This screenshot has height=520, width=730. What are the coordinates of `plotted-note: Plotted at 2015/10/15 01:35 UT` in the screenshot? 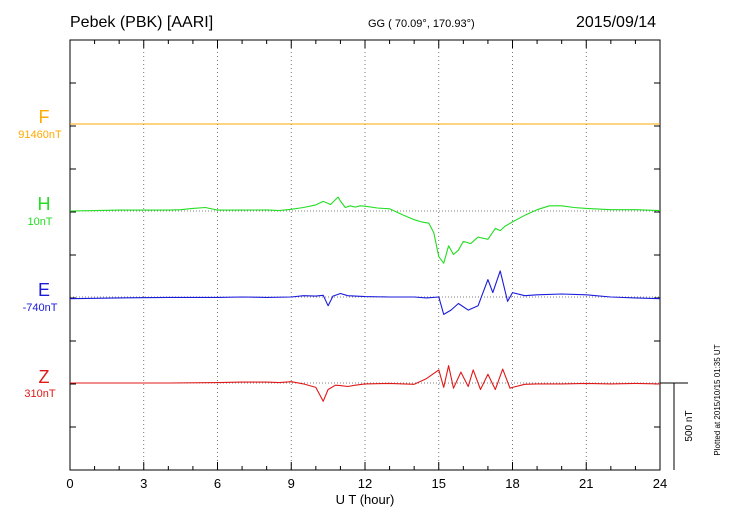 It's located at (717, 399).